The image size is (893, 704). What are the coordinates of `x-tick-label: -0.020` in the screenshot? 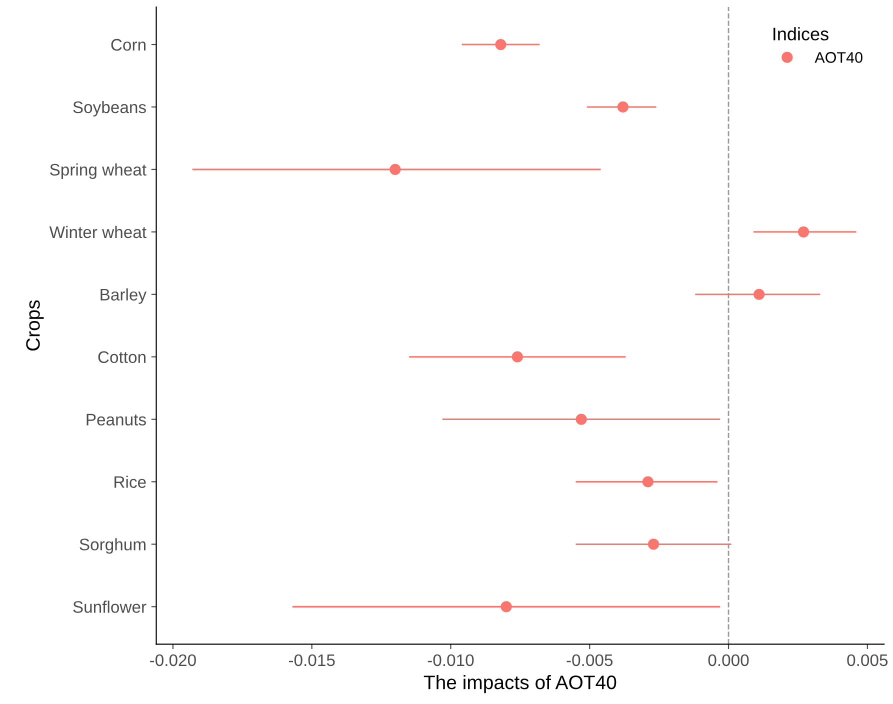 It's located at (173, 660).